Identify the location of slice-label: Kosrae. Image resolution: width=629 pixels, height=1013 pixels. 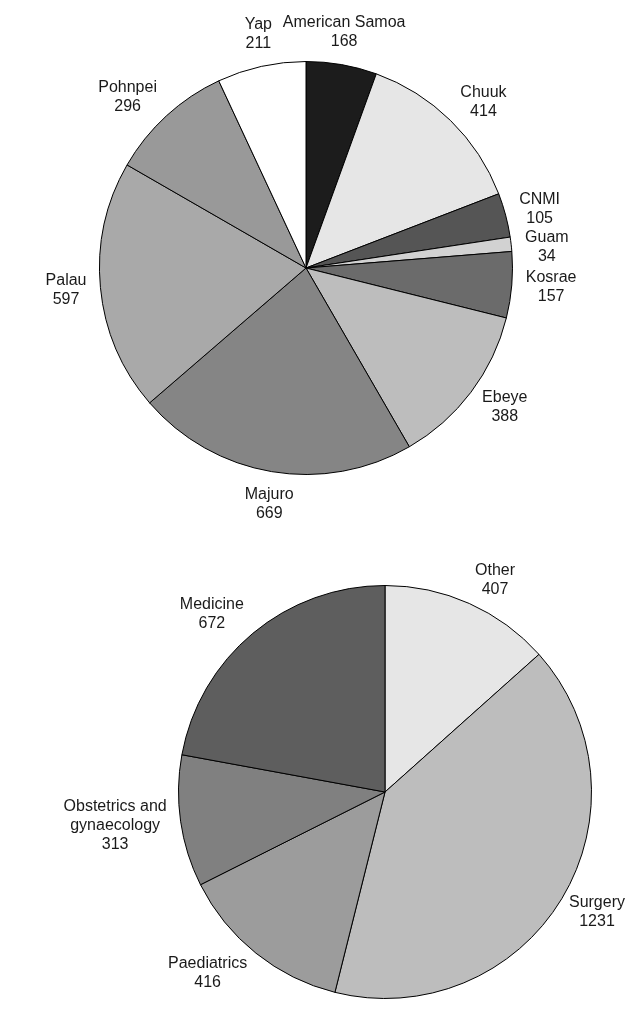
(551, 276).